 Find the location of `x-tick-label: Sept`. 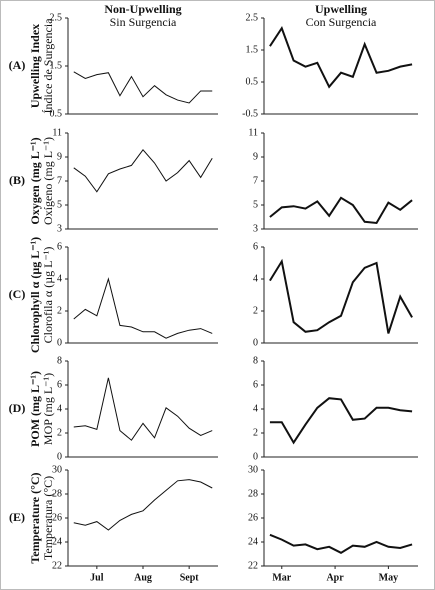

x-tick-label: Sept is located at coordinates (190, 577).